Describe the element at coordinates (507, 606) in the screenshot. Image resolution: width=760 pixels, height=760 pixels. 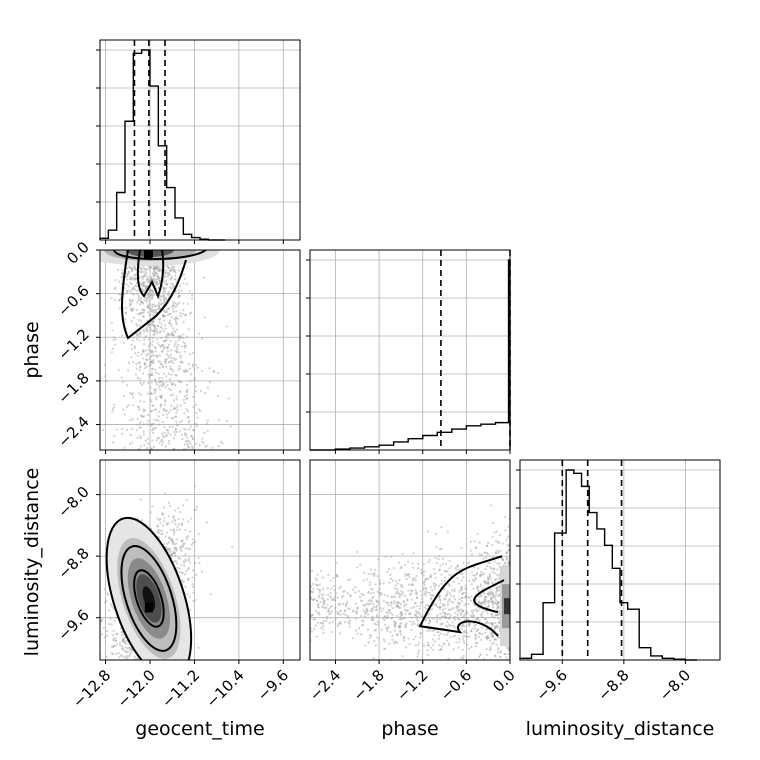
I see `density-cell` at that location.